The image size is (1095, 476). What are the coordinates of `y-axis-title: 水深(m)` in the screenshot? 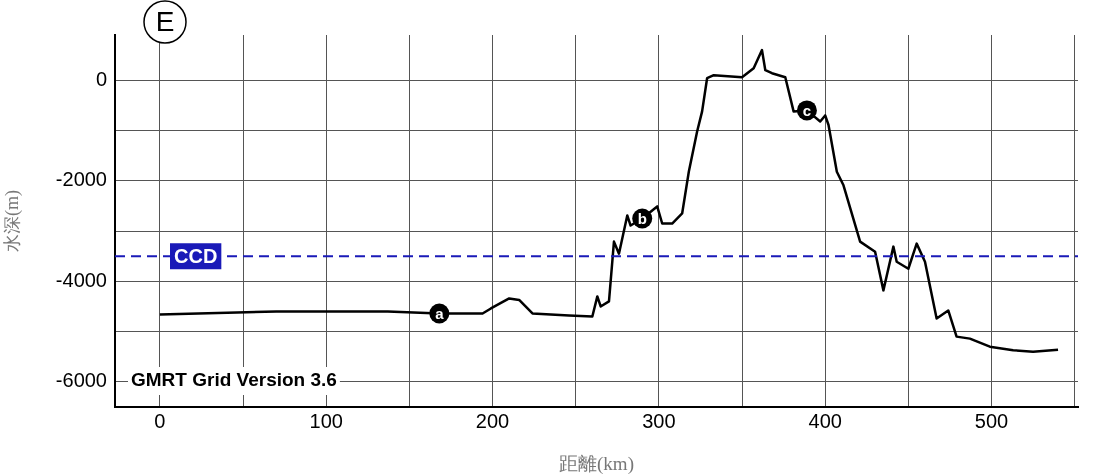 It's located at (12, 221).